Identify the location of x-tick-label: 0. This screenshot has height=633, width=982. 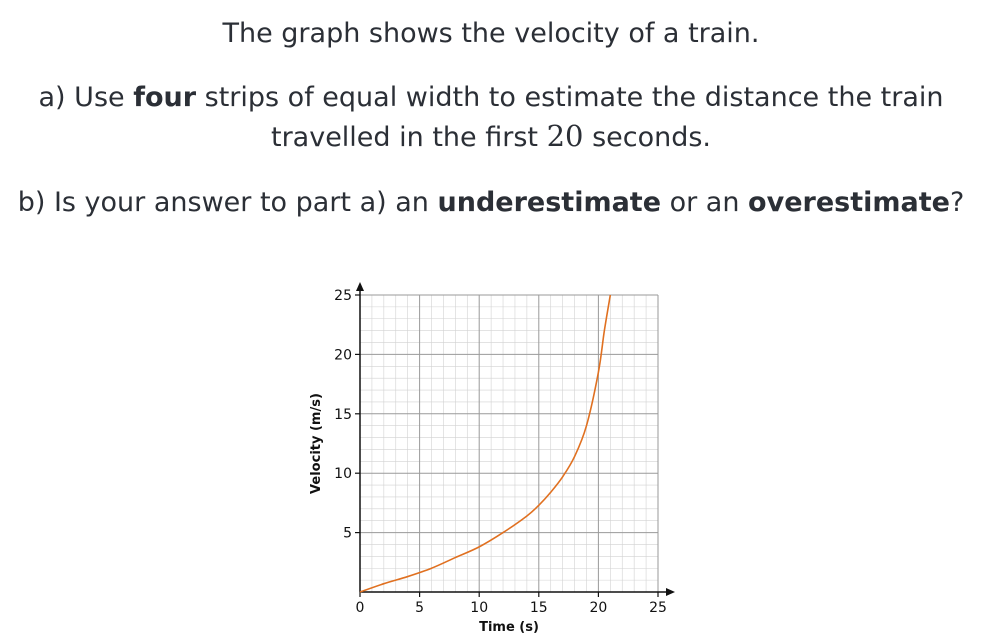
(360, 608).